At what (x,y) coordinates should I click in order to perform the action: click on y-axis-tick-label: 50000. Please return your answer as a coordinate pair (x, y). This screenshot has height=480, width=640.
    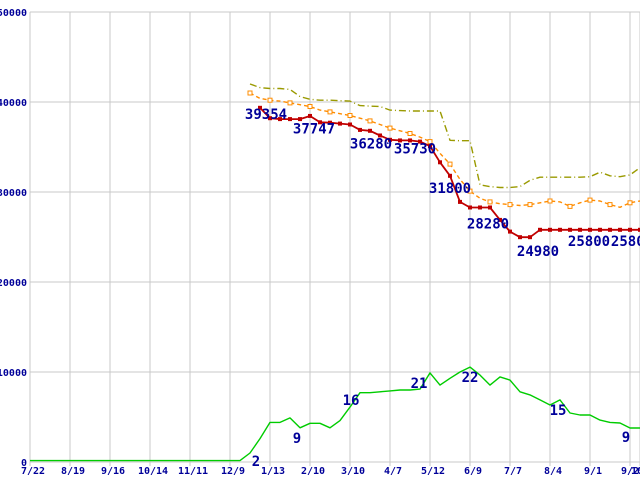
    Looking at the image, I should click on (13, 13).